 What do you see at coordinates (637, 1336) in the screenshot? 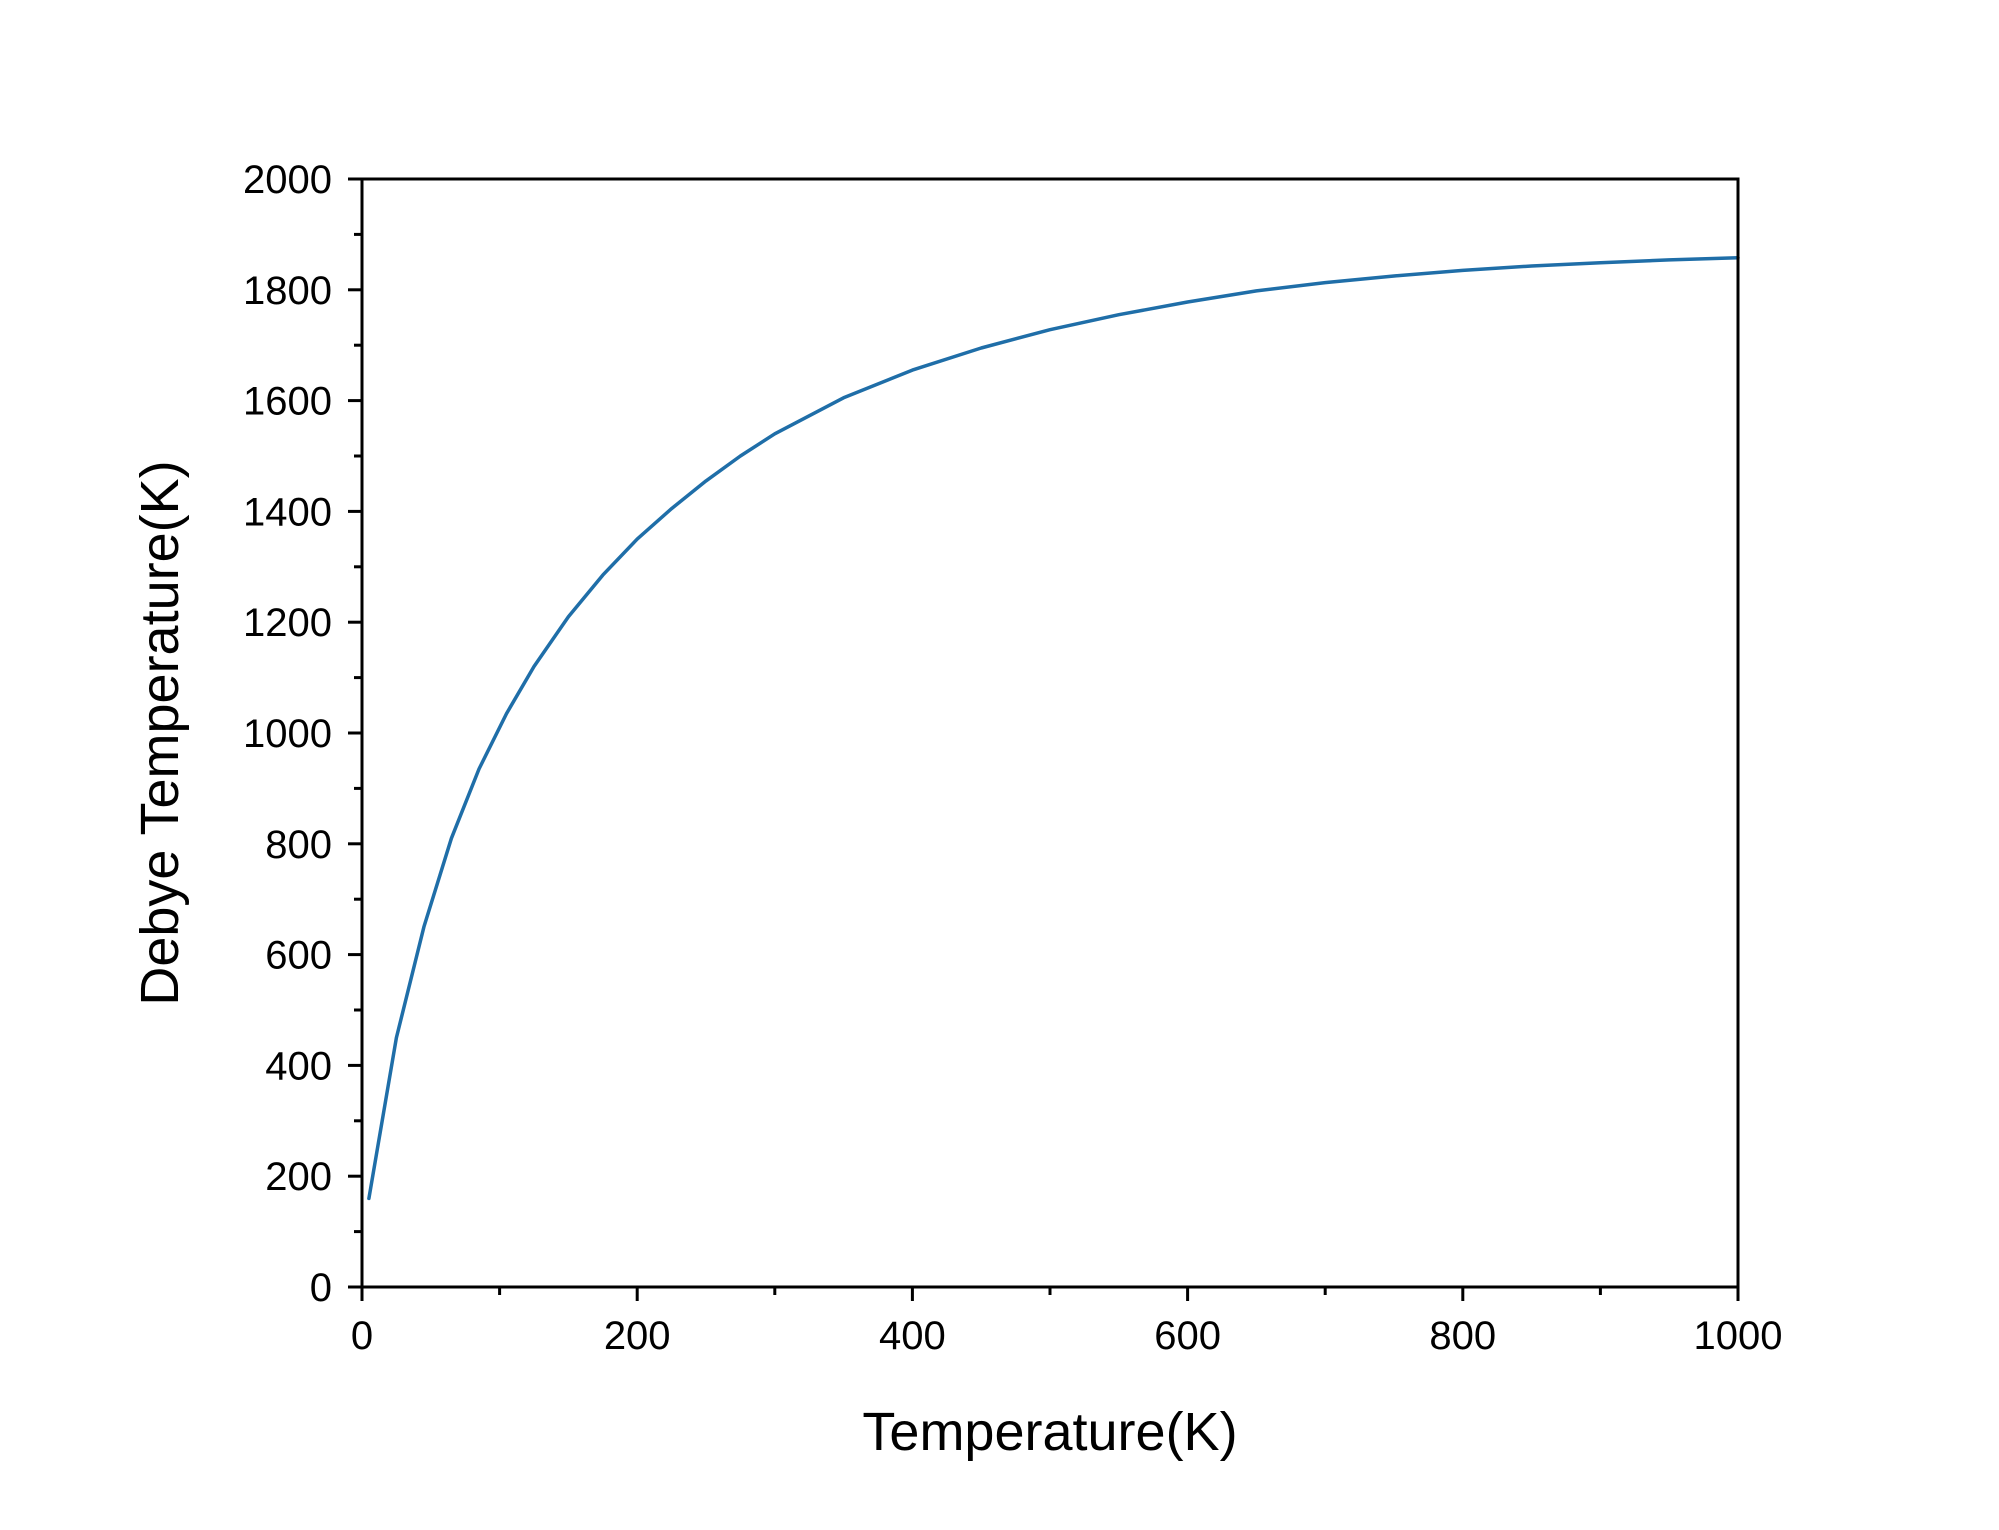
I see `x-tick-label: 200` at bounding box center [637, 1336].